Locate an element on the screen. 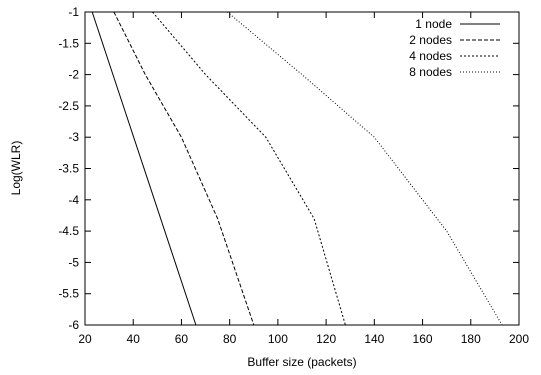 This screenshot has width=541, height=375. y-tick-label: -3.5 is located at coordinates (68, 169).